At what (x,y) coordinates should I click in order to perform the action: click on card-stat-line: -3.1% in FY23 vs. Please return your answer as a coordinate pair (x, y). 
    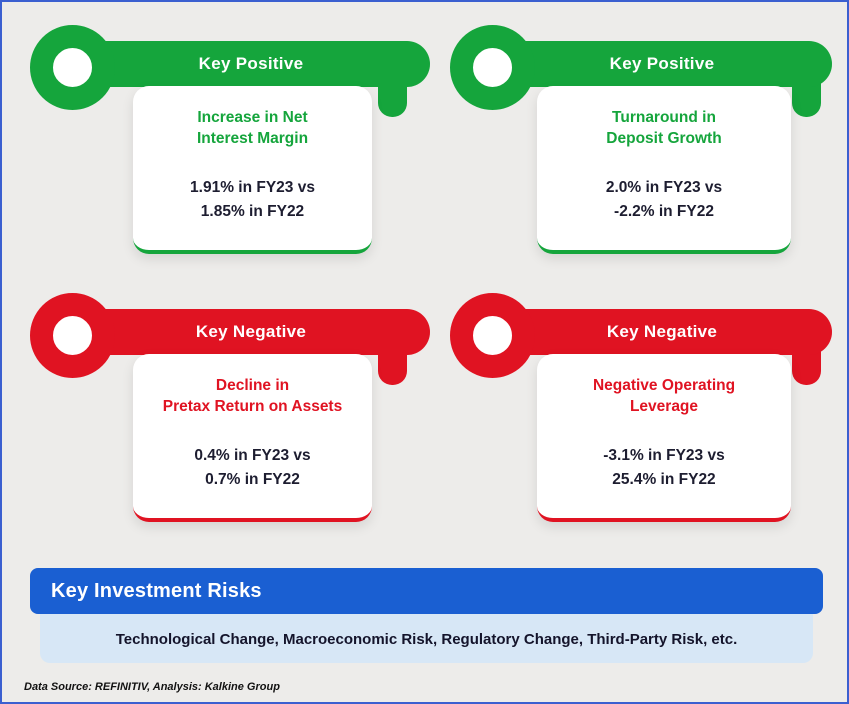
    Looking at the image, I should click on (664, 455).